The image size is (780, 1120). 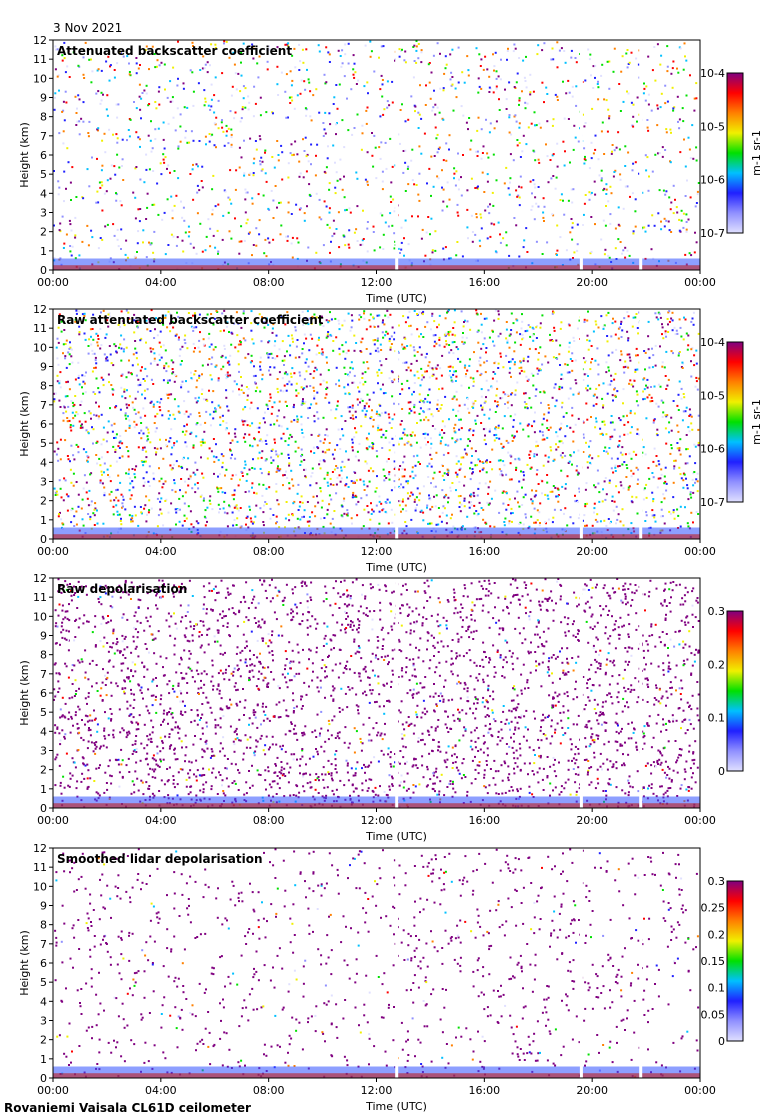 I want to click on date-label: 3 Nov 2021, so click(x=88, y=28).